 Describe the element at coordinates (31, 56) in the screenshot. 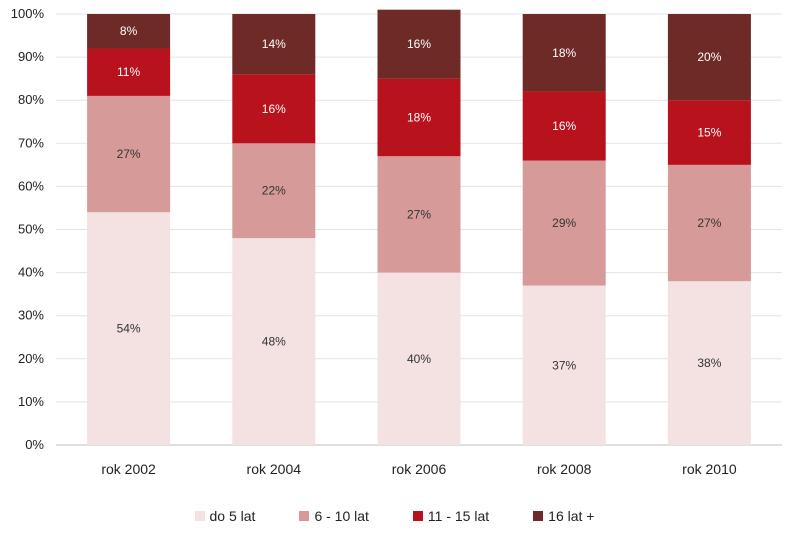

I see `y-tick-label: 90%` at that location.